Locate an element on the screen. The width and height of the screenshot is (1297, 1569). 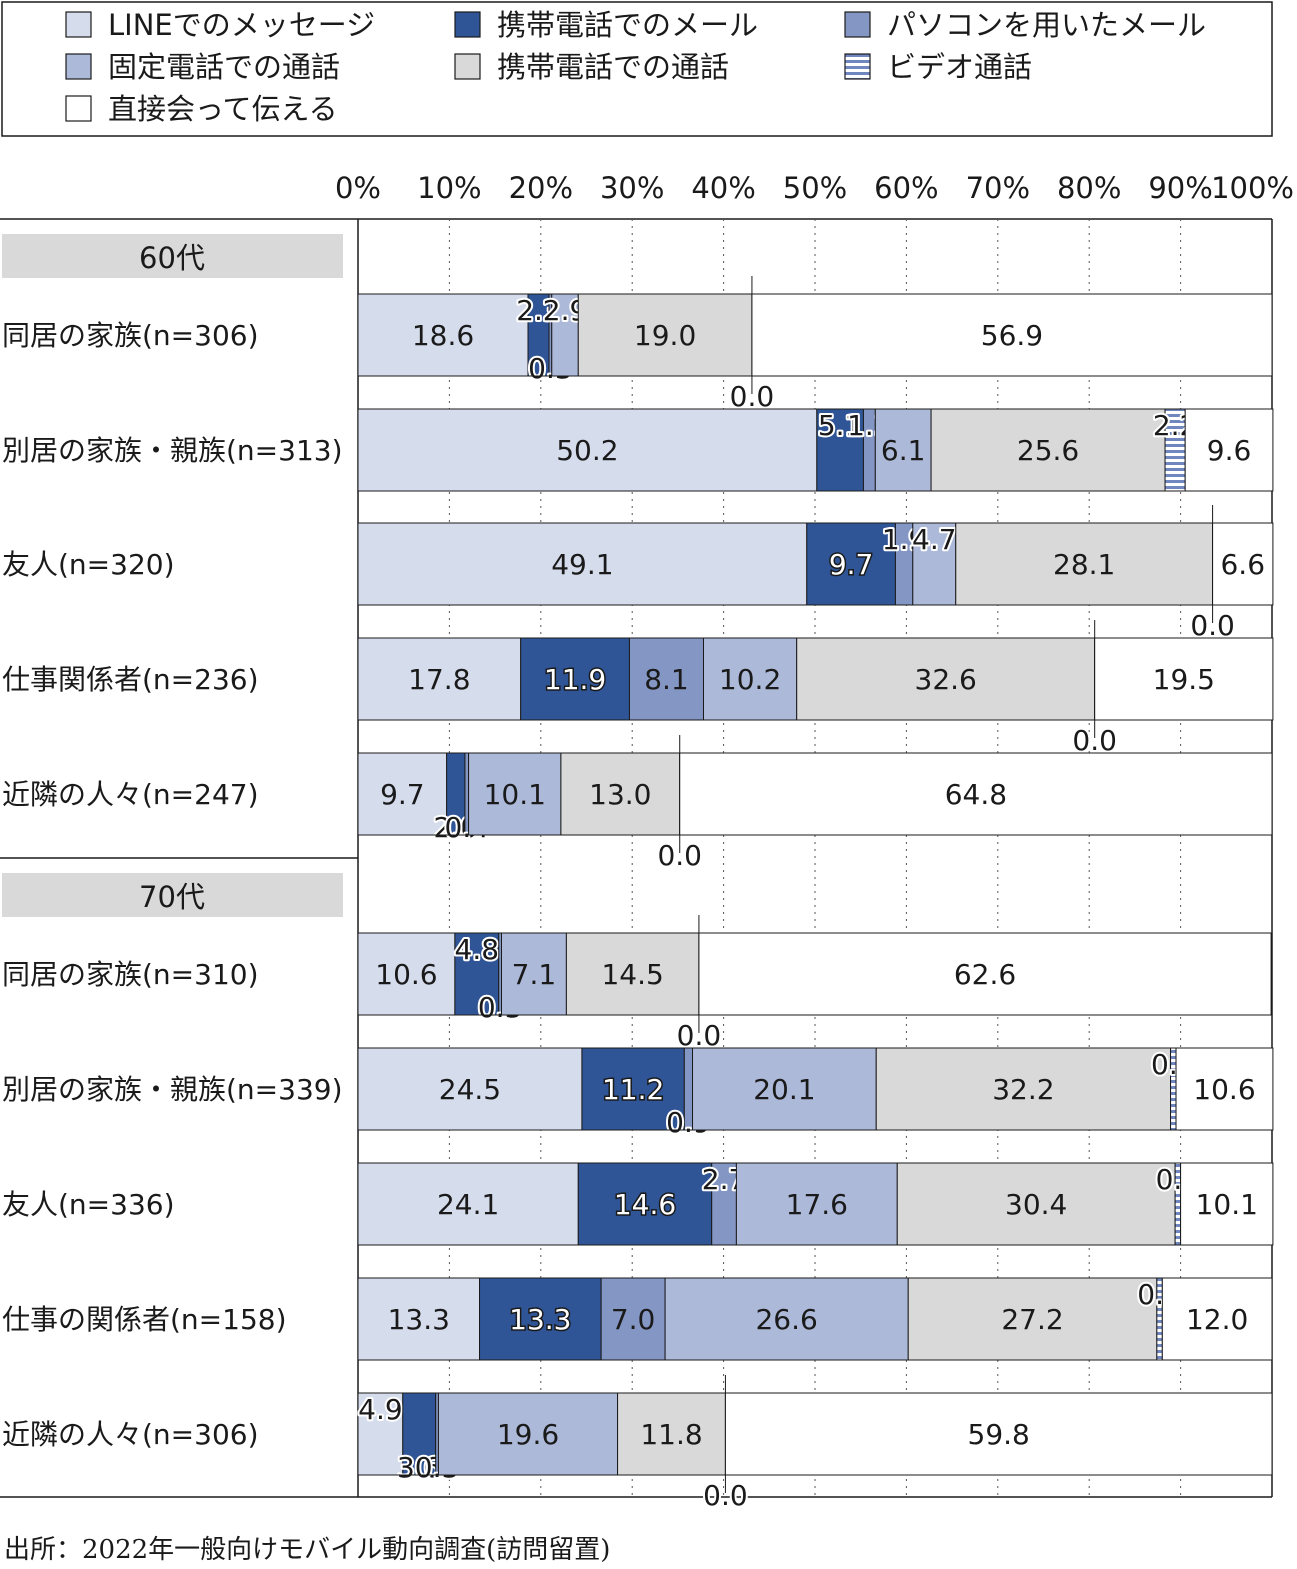
data-label: 7.0 is located at coordinates (633, 1319).